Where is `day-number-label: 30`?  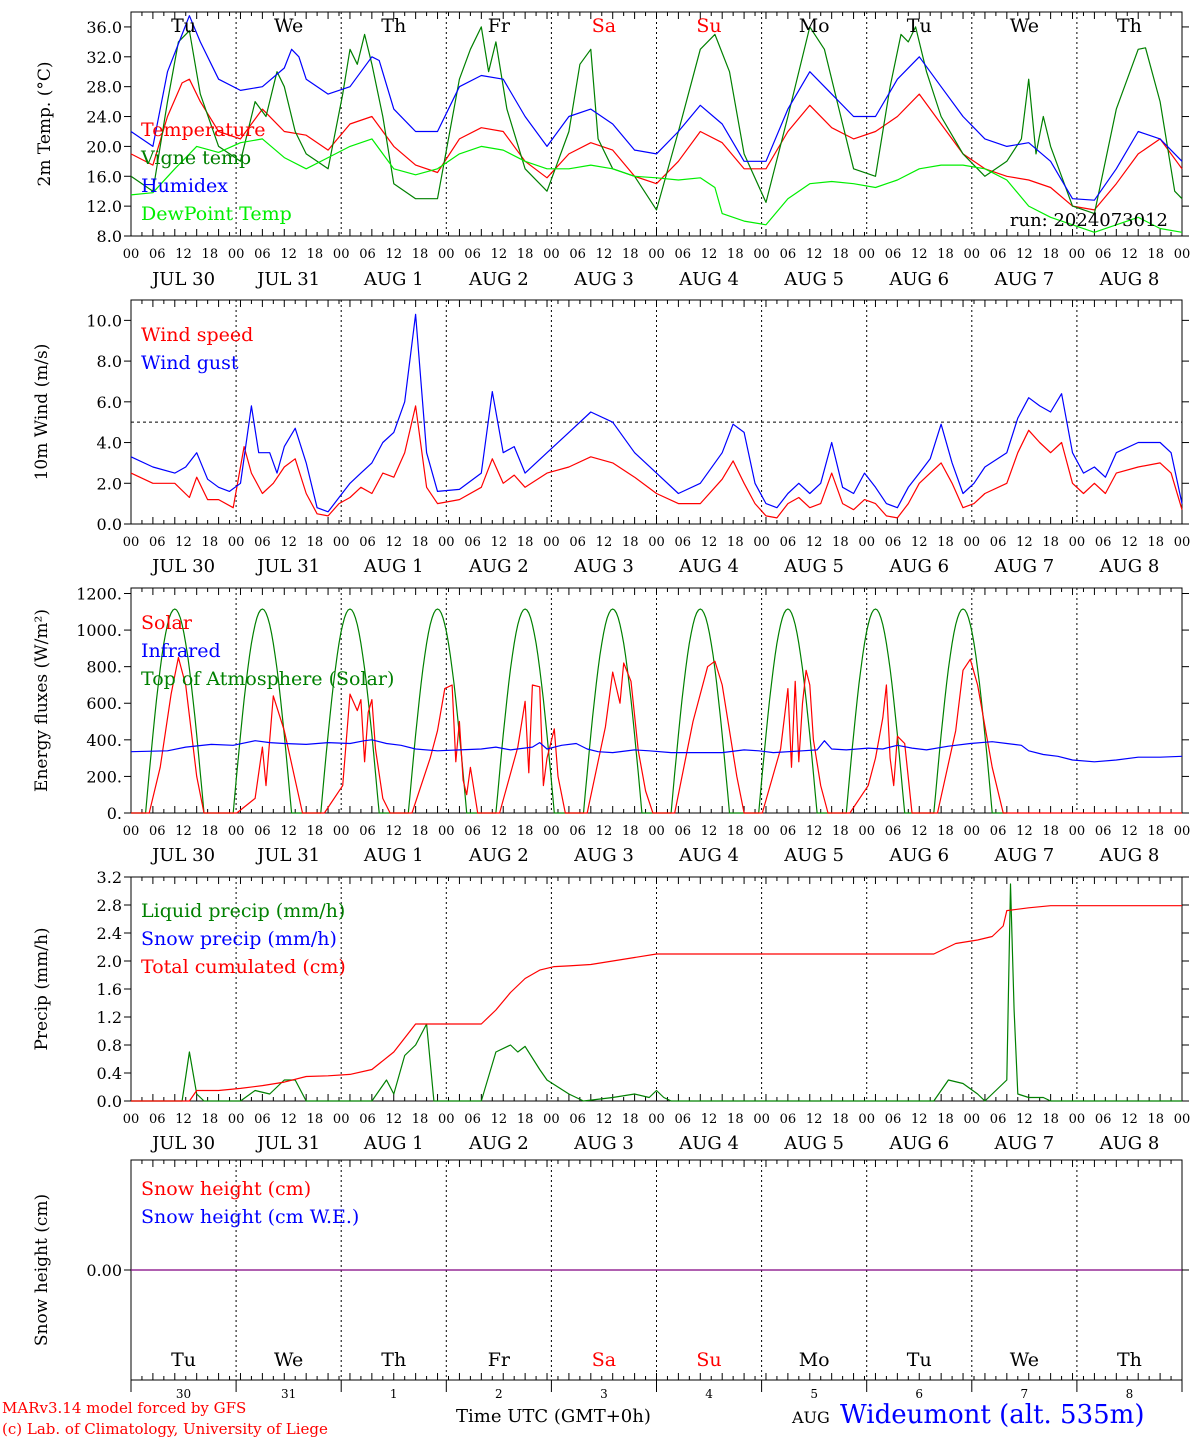 day-number-label: 30 is located at coordinates (183, 1394).